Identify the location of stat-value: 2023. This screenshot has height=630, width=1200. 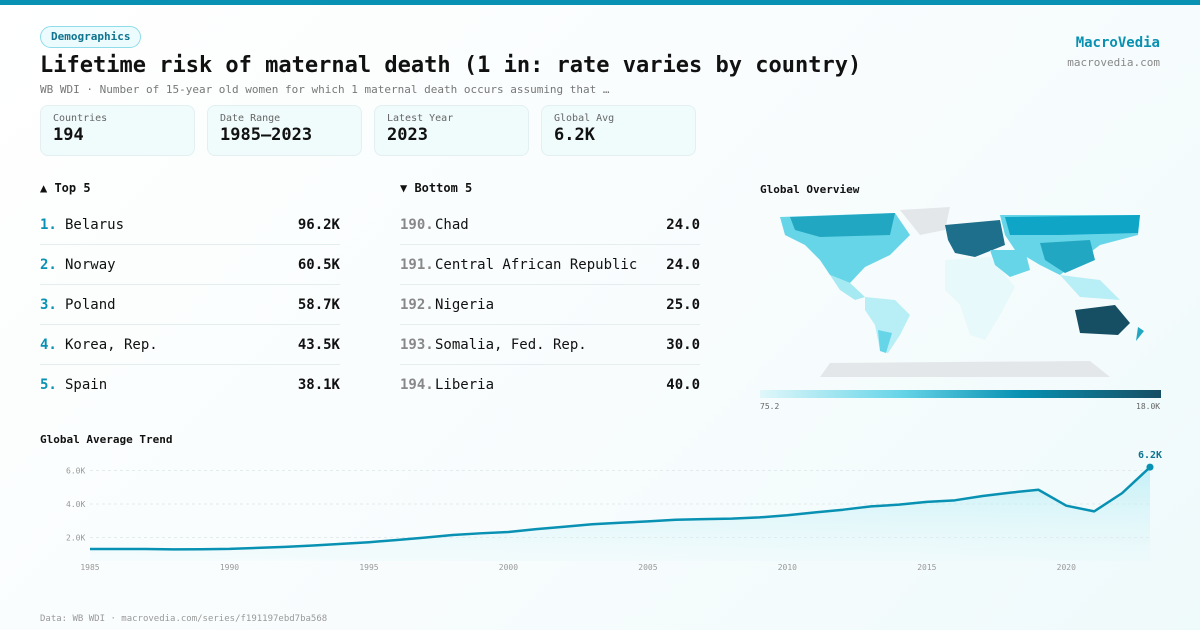
(407, 135).